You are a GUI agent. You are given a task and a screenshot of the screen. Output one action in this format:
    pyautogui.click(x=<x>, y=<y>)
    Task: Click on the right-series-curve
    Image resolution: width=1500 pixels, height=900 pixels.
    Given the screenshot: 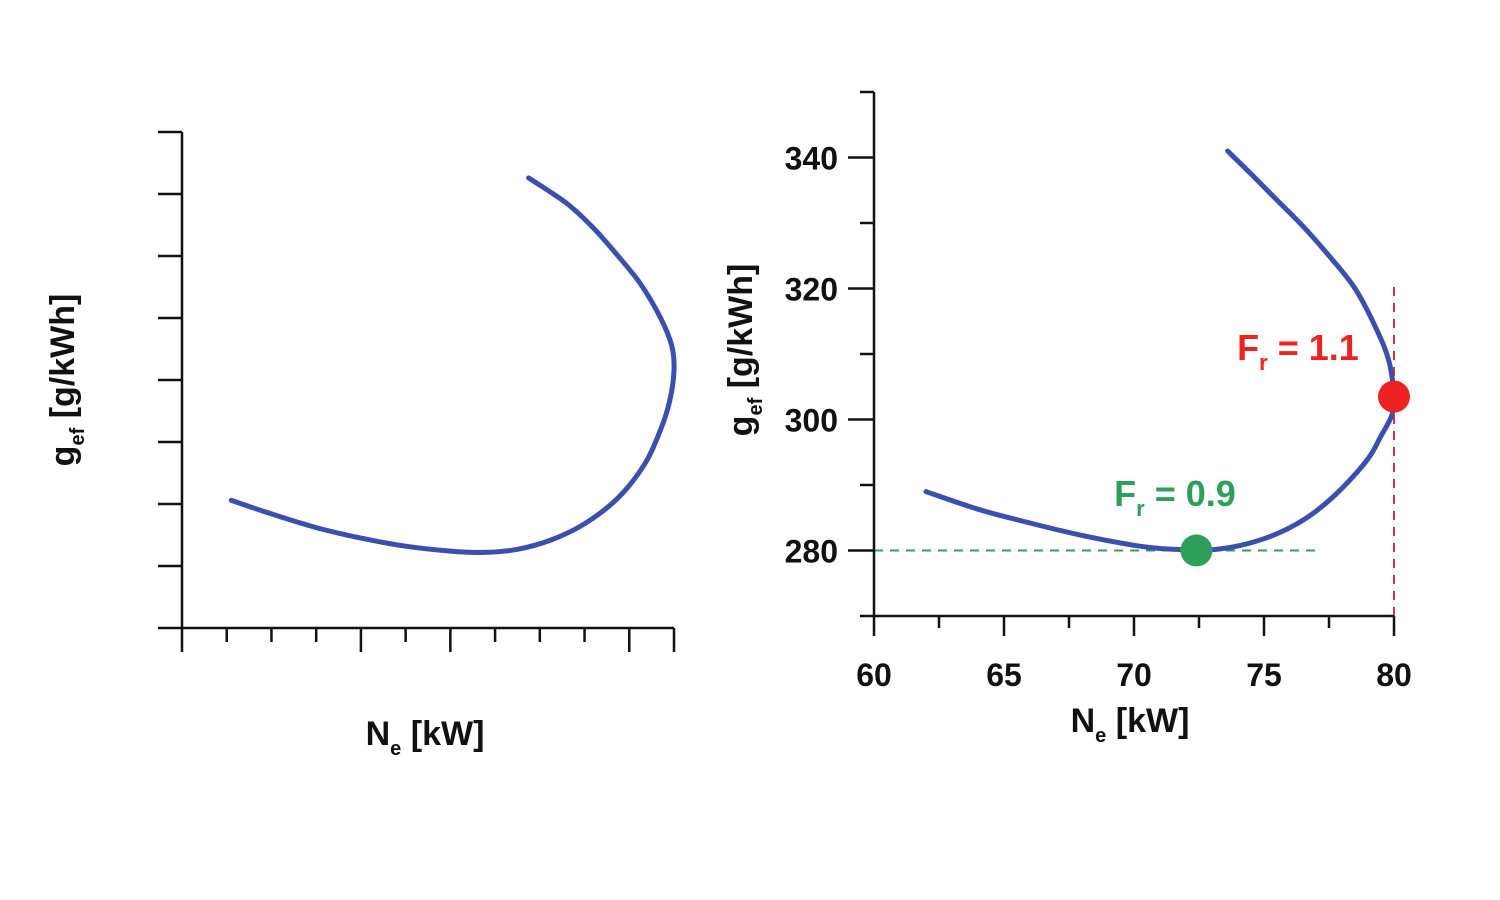 What is the action you would take?
    pyautogui.click(x=1160, y=351)
    